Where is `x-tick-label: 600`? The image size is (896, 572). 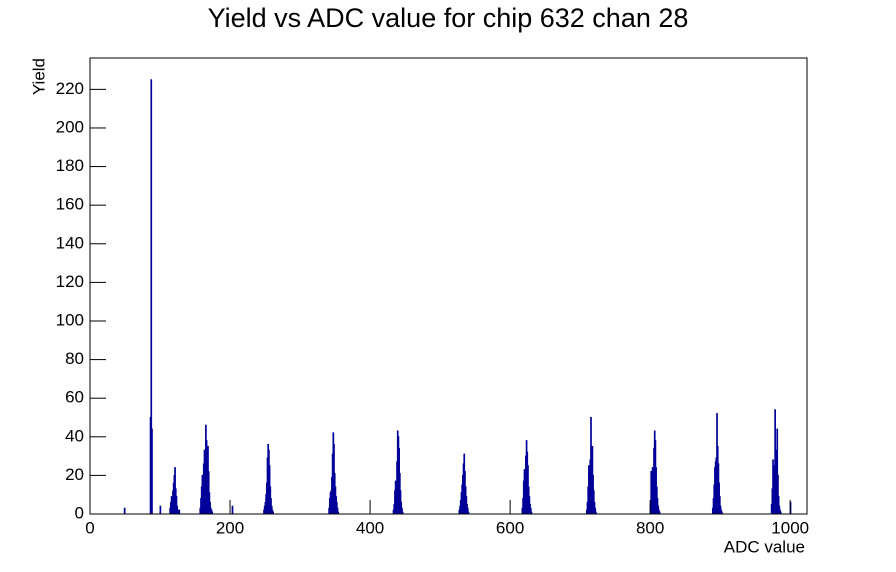 x-tick-label: 600 is located at coordinates (510, 527).